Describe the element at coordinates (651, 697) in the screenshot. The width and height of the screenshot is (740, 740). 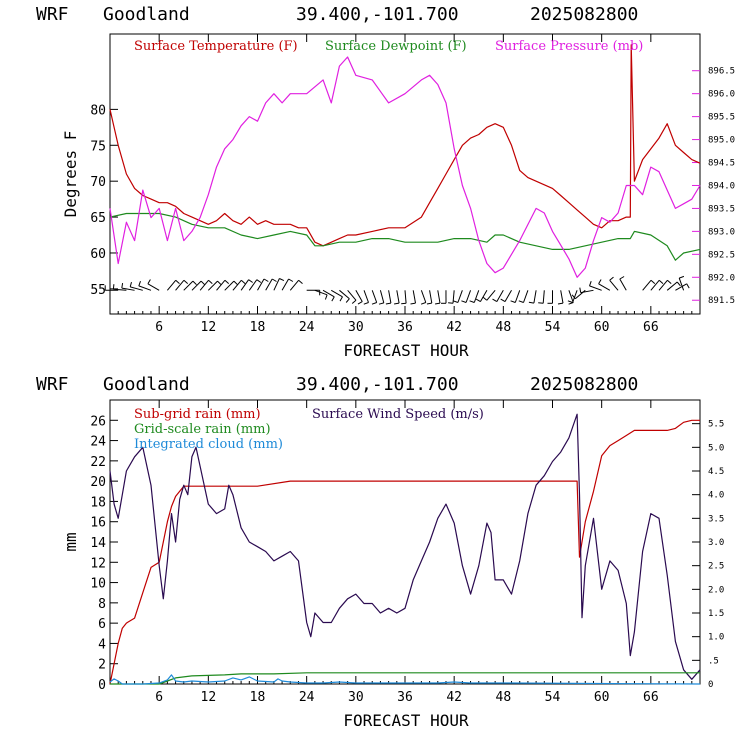
I see `x-tick-label-66: 66` at that location.